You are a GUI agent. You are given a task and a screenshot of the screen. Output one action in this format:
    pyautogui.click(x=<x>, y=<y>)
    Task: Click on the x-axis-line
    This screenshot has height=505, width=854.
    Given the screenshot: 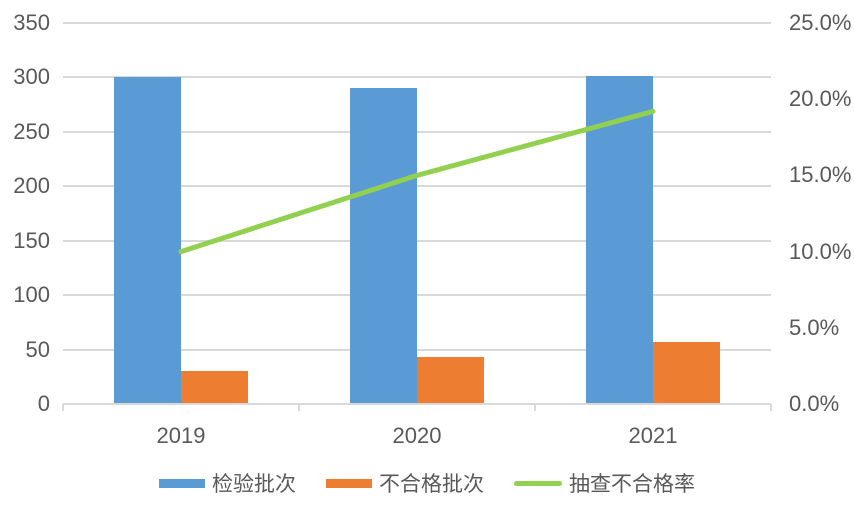 What is the action you would take?
    pyautogui.click(x=417, y=404)
    